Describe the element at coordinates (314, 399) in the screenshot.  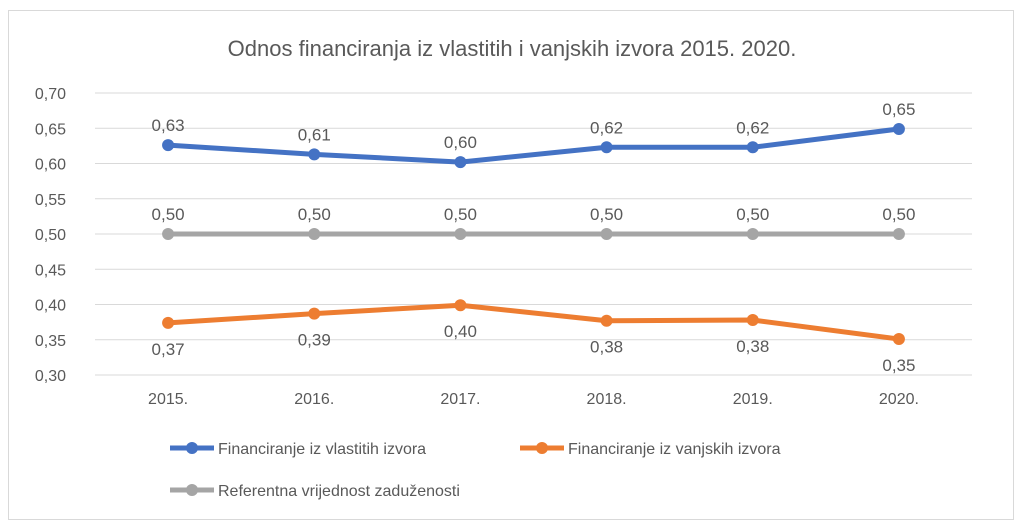
I see `x-tick-label: 2016.` at that location.